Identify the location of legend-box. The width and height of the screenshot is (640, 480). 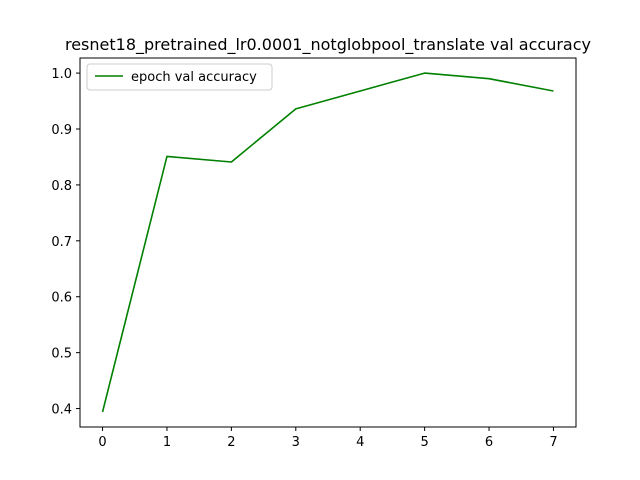
(179, 77).